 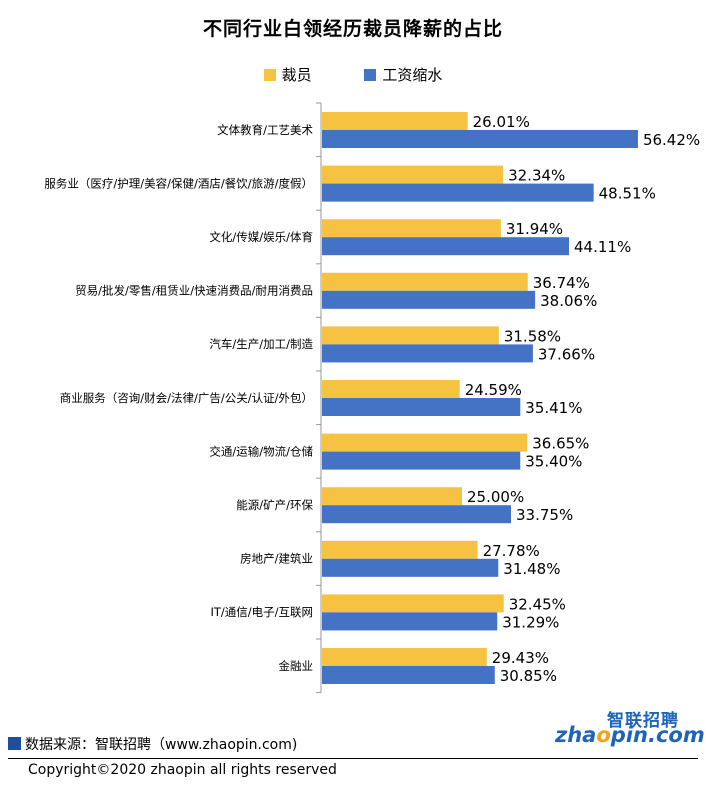 What do you see at coordinates (178, 183) in the screenshot?
I see `category-label: 服务业（医疗/护理/美容/保健/酒店/餐饮/旅游/度假）` at bounding box center [178, 183].